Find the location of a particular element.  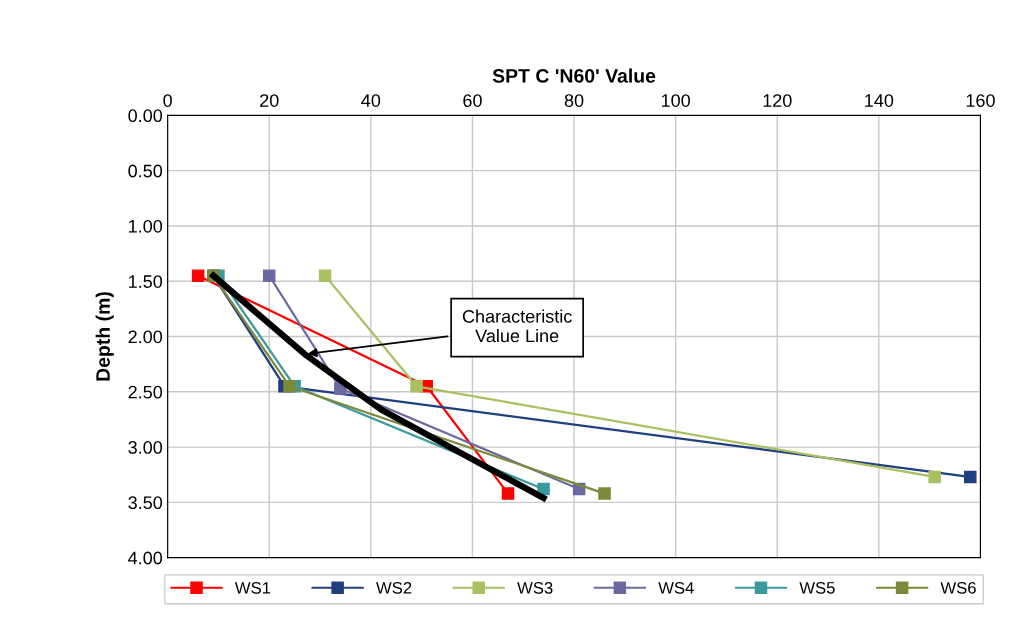

y-tick-label: 2.00 is located at coordinates (145, 337).